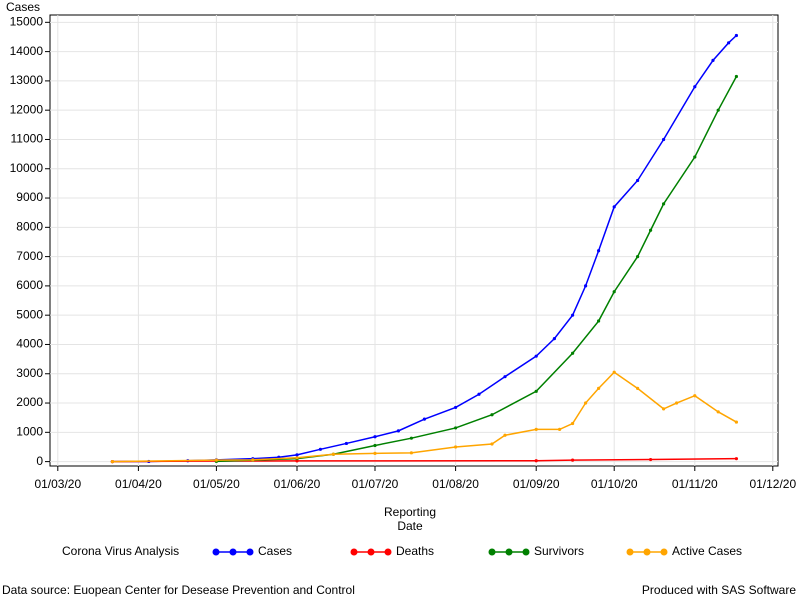  I want to click on y-tick-label: 1000, so click(29, 431).